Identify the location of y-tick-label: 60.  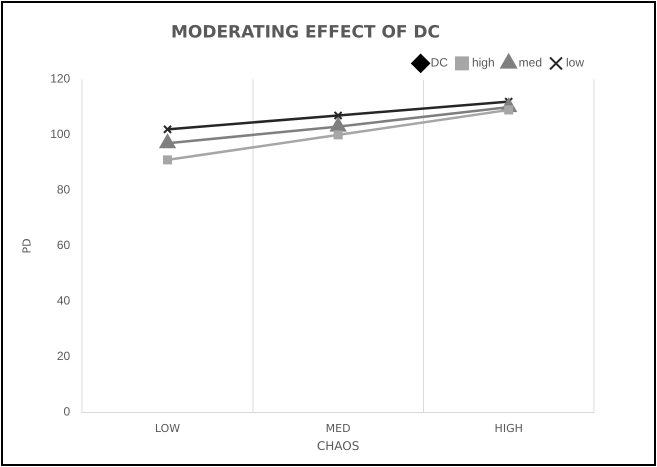
(63, 245).